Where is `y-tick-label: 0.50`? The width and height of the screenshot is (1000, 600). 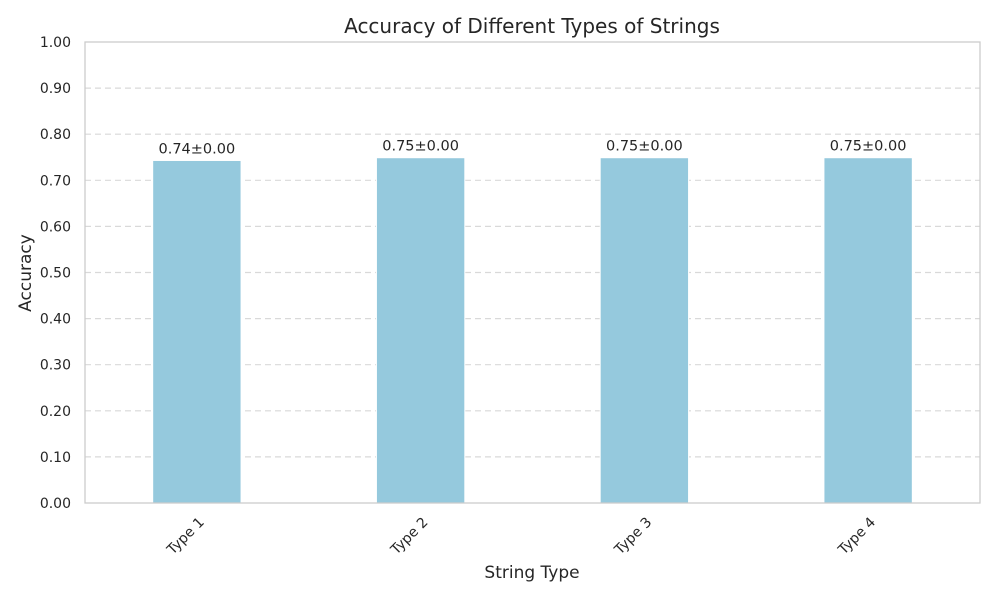 y-tick-label: 0.50 is located at coordinates (55, 274).